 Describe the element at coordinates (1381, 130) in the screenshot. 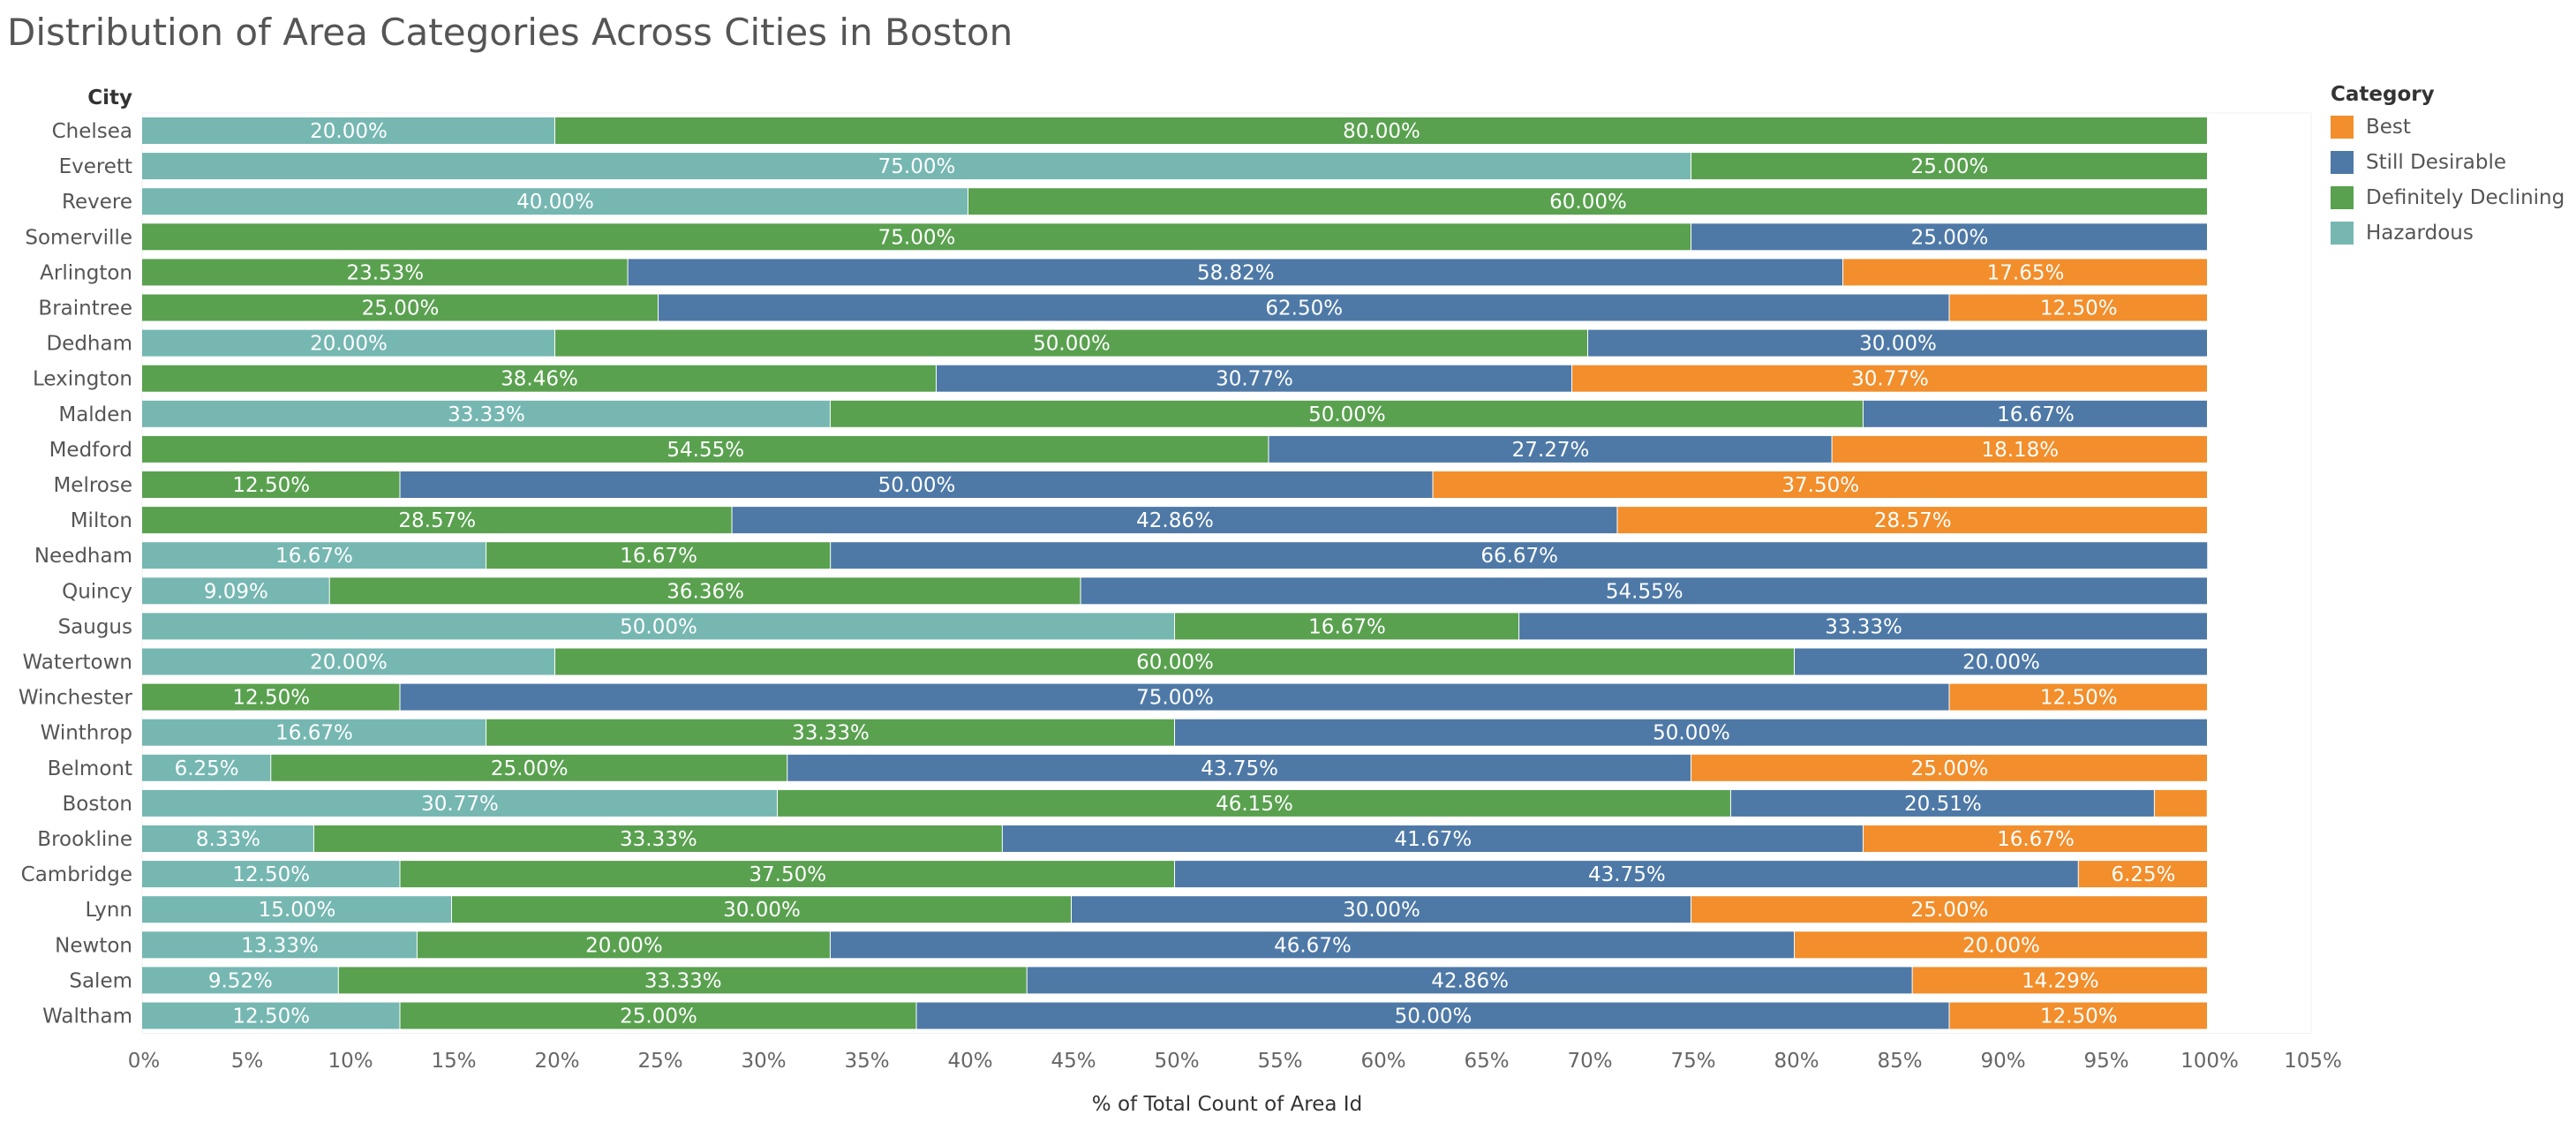

I see `bar-chelsea-definitely-declining` at that location.